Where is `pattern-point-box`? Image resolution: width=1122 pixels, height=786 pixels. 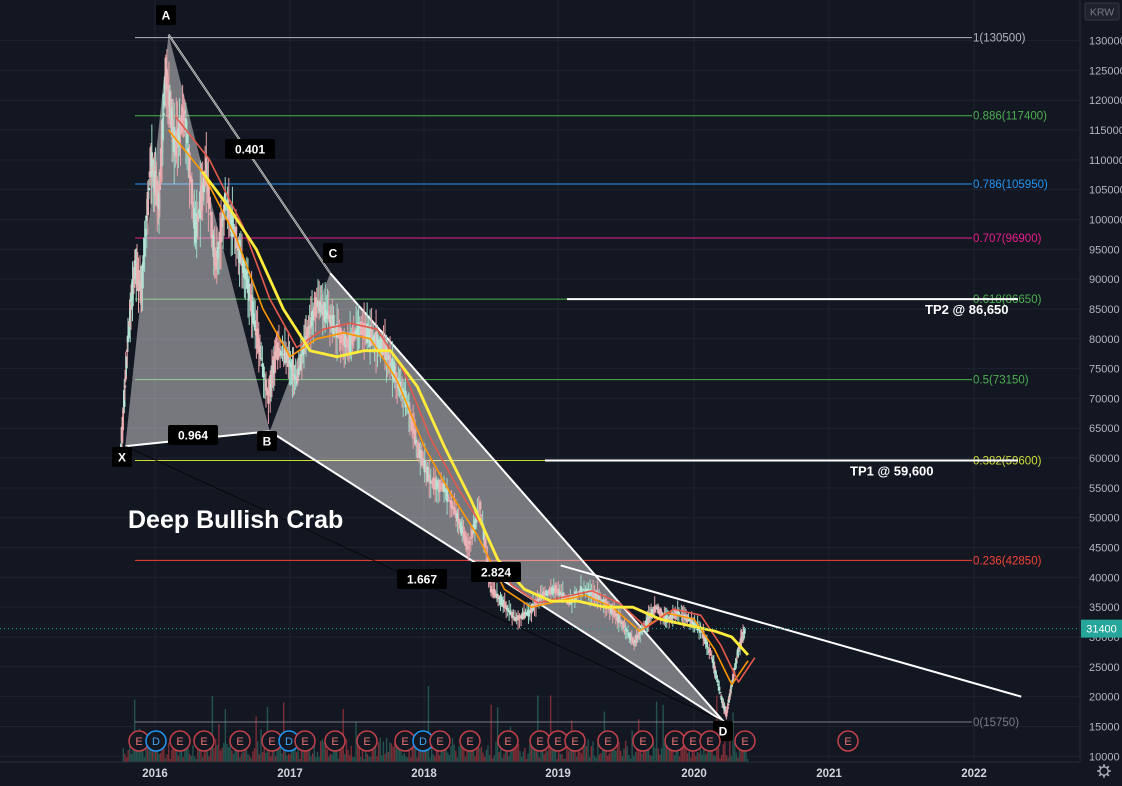
pattern-point-box is located at coordinates (166, 15).